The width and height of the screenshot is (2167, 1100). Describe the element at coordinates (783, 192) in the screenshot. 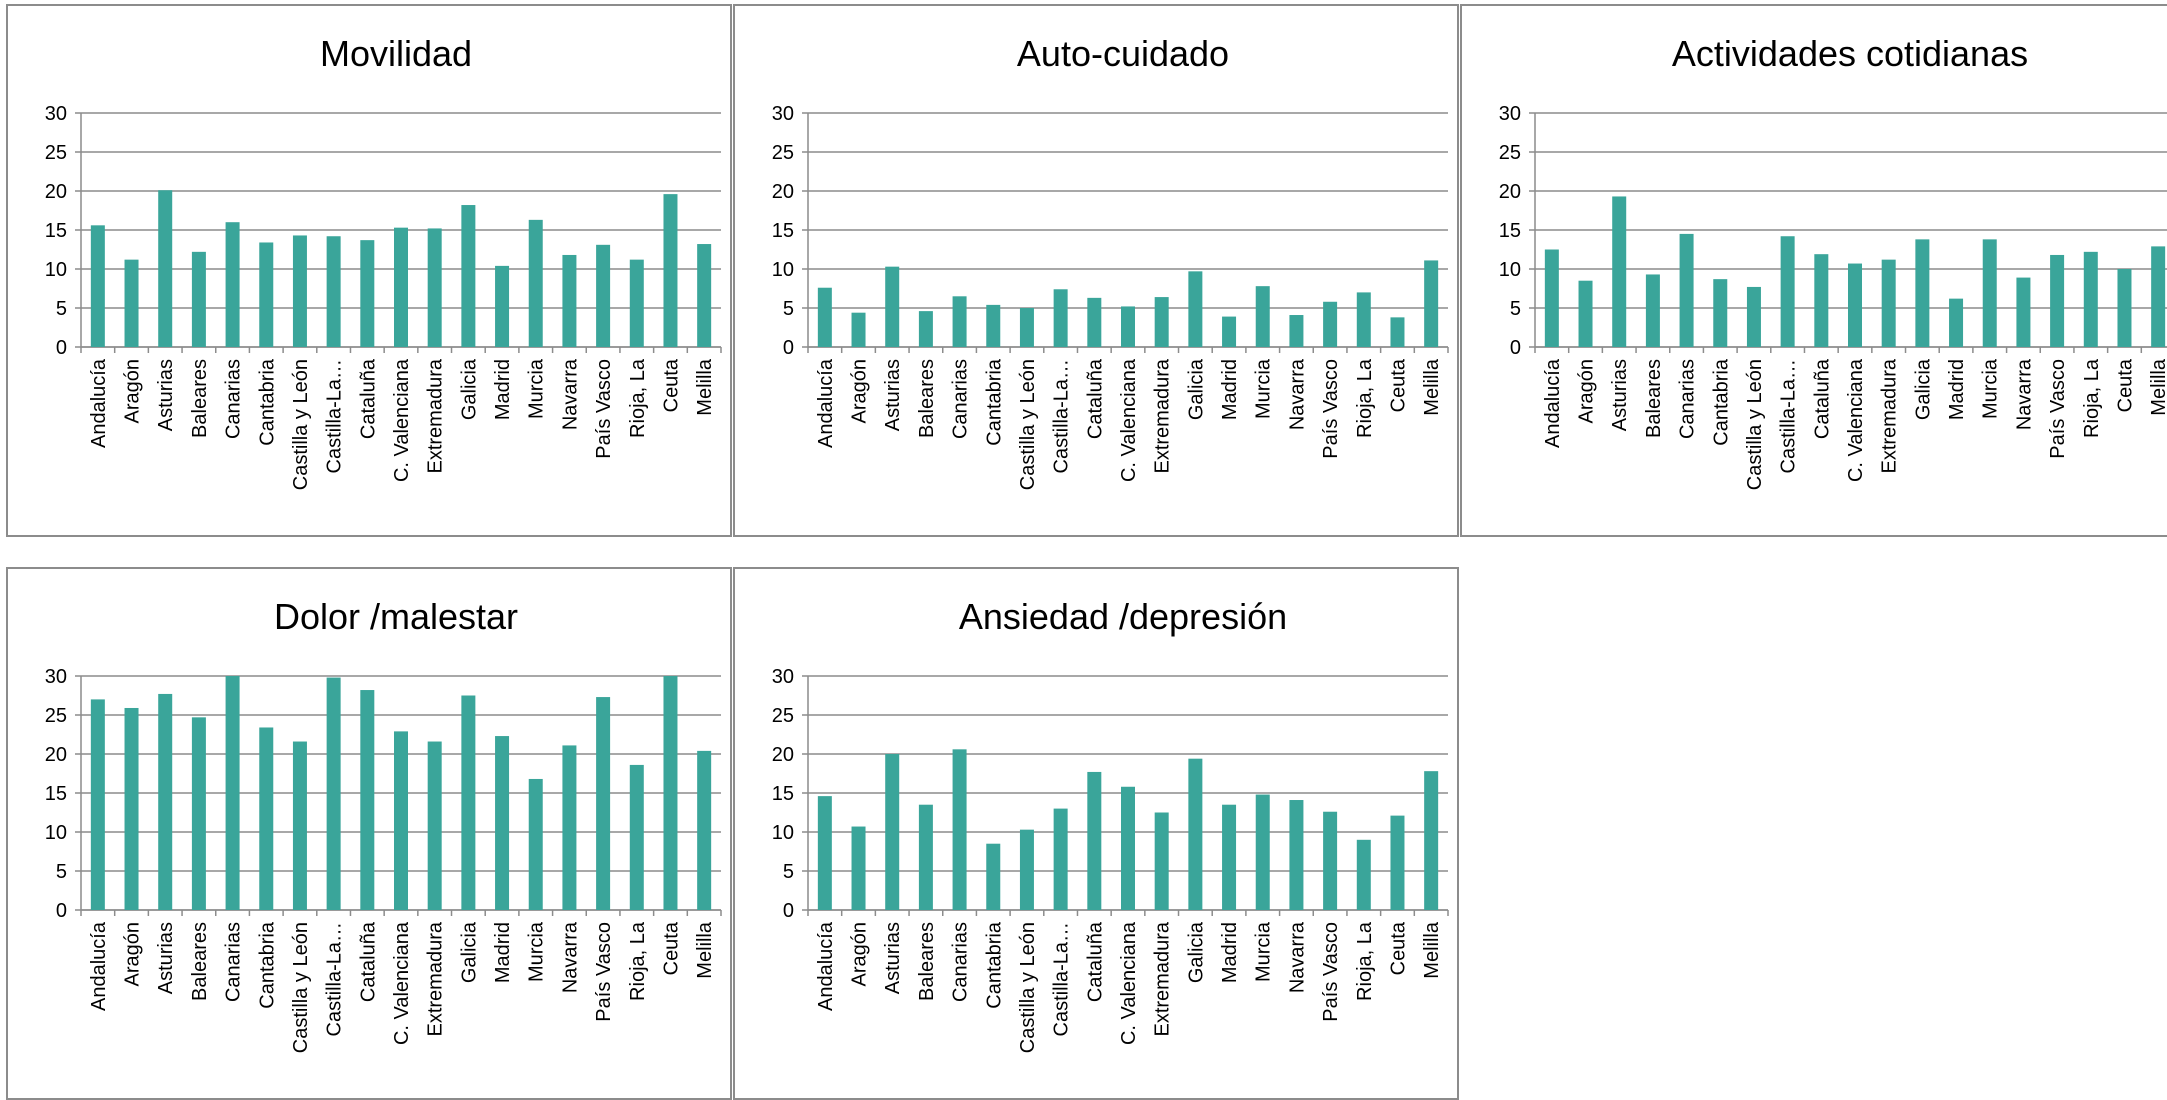

I see `y-tick-label: 20` at that location.